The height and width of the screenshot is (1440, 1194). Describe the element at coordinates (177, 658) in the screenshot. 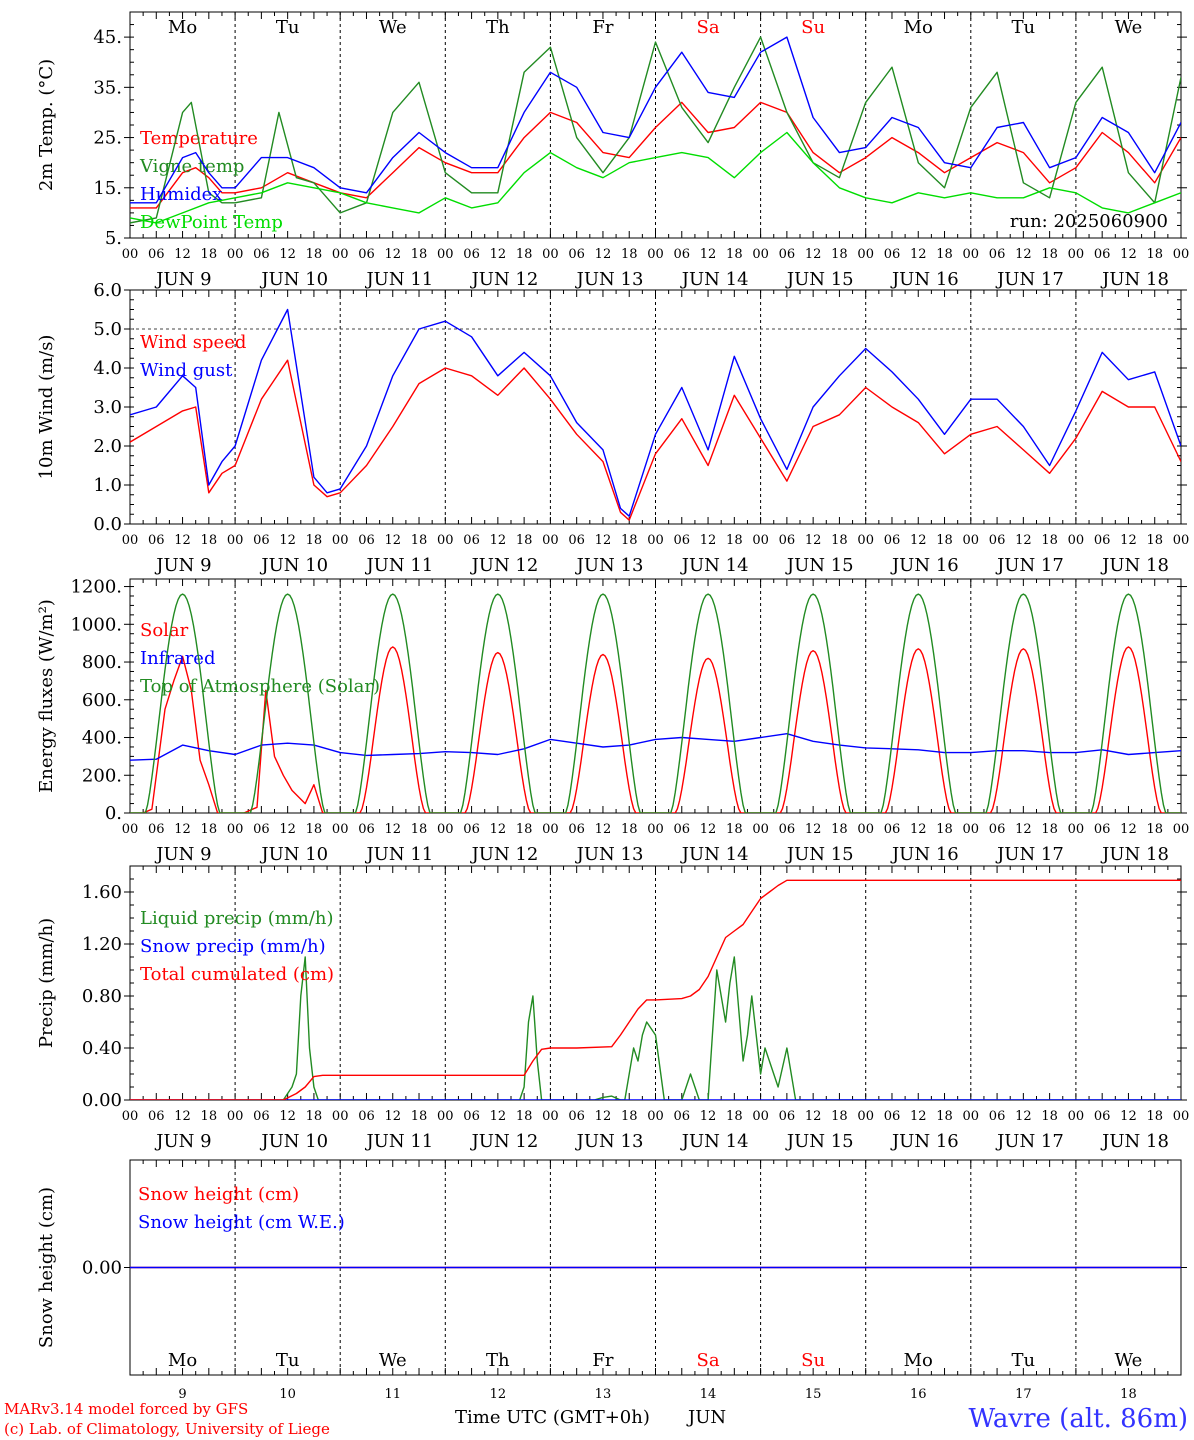

I see `legend-entry: Infrared` at that location.